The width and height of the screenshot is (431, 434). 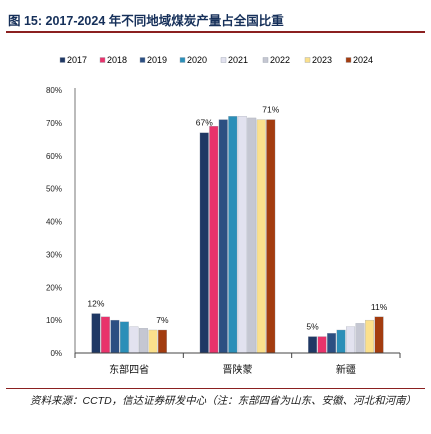 What do you see at coordinates (215, 388) in the screenshot?
I see `source-rule` at bounding box center [215, 388].